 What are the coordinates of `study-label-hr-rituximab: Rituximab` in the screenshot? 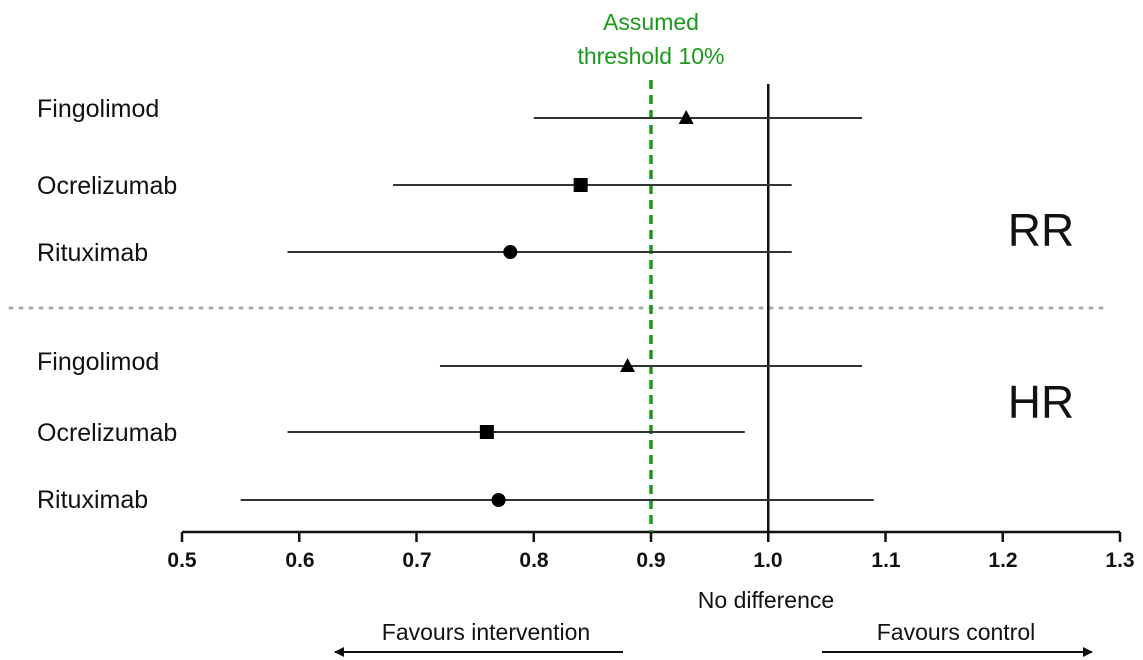 It's located at (92, 500).